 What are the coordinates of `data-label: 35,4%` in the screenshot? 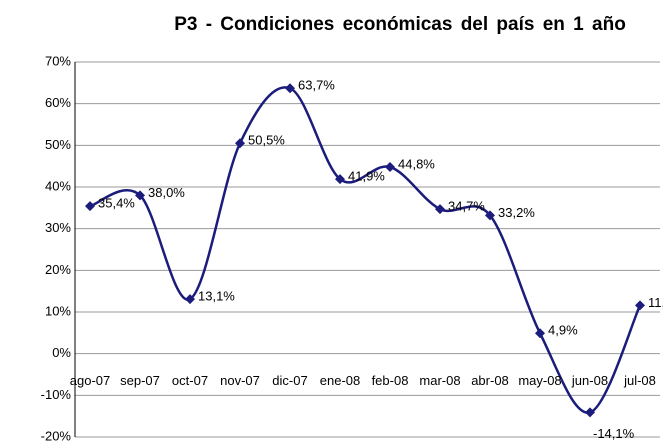 It's located at (116, 203).